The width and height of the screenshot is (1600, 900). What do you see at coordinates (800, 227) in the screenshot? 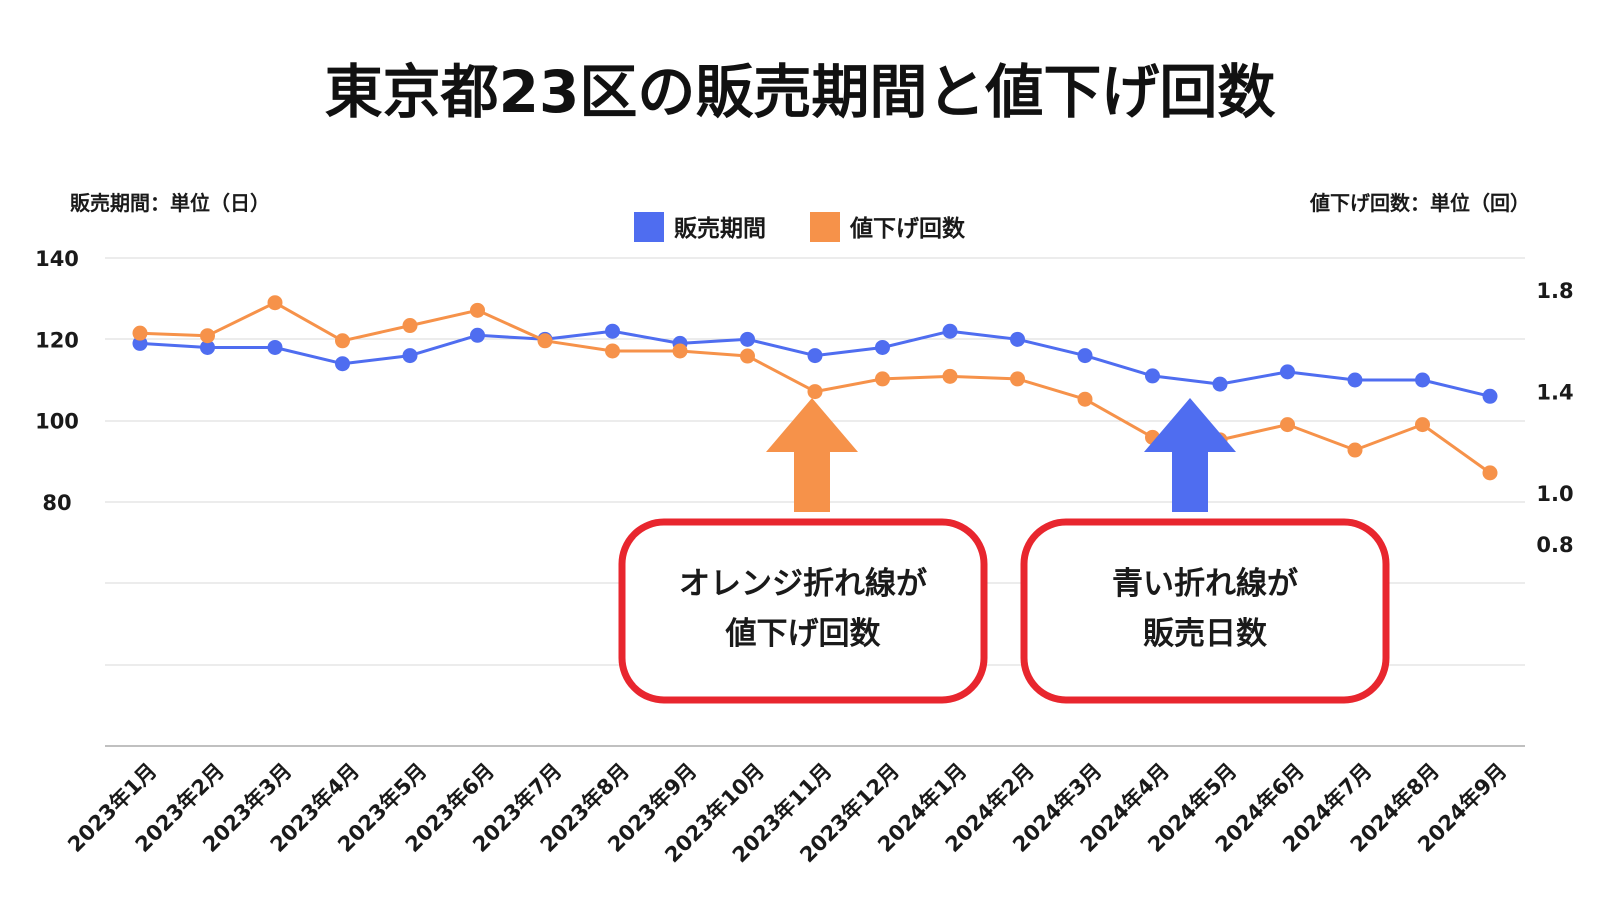
I see `legend: 販売期間 値下げ回数` at bounding box center [800, 227].